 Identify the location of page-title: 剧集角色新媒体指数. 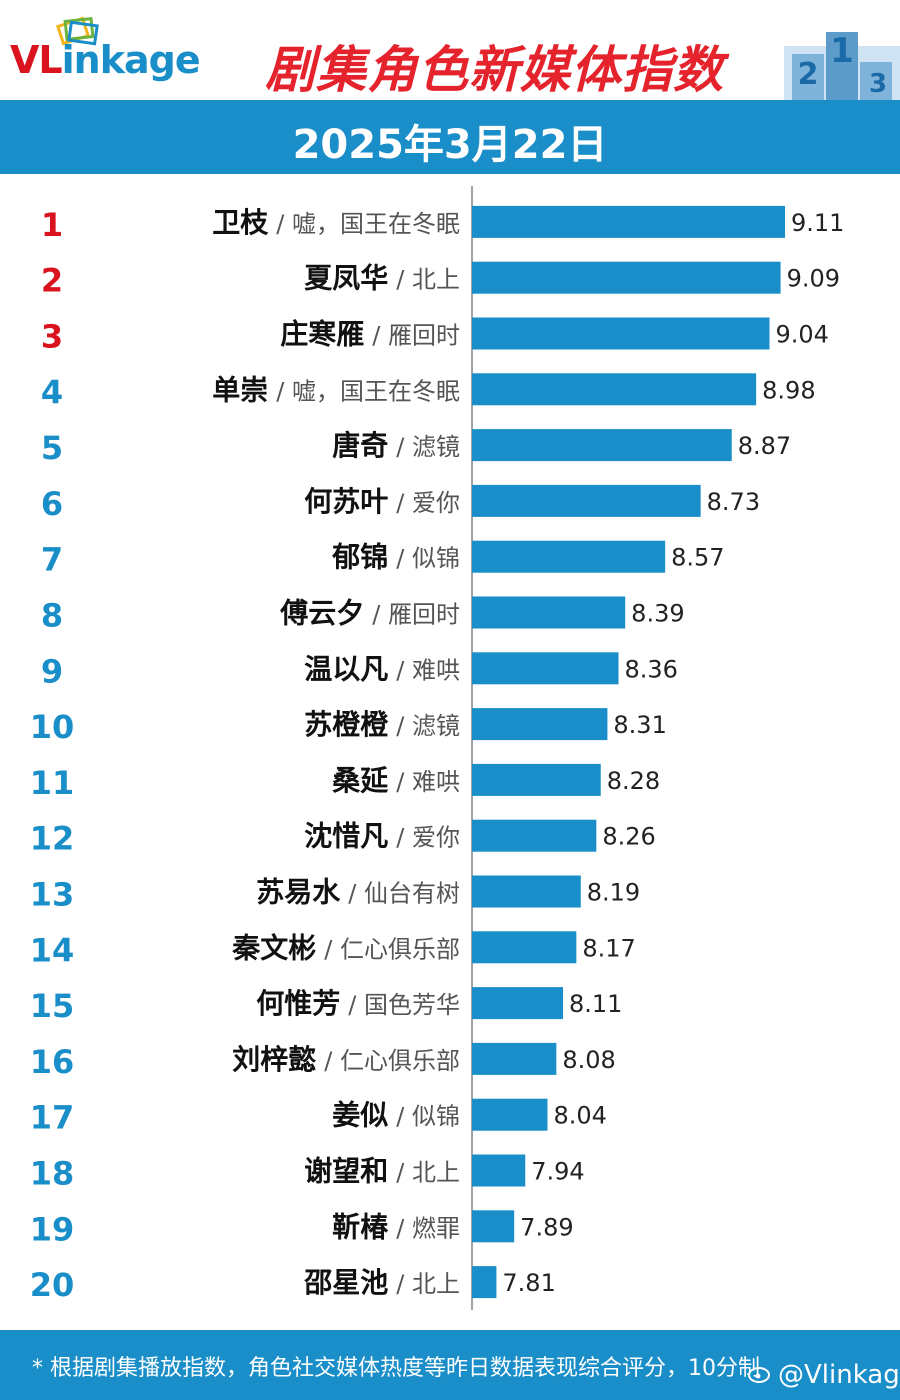
(494, 70).